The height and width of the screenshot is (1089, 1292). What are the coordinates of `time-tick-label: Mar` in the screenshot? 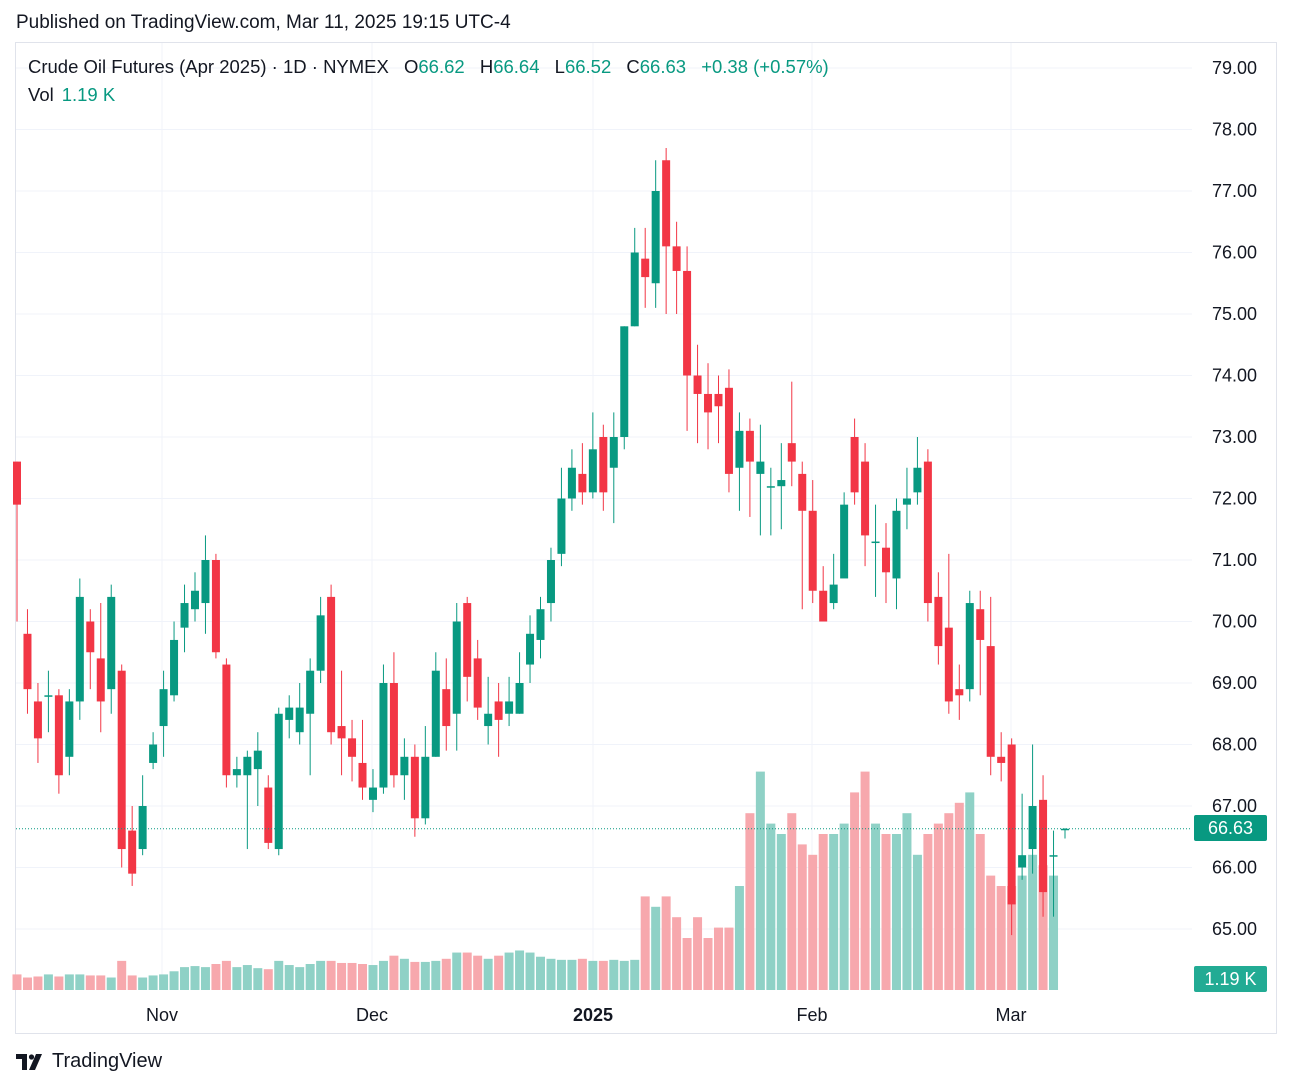 It's located at (1011, 1015).